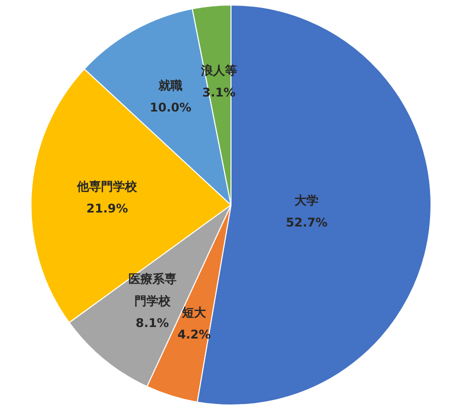  I want to click on slice-label: 他専門学校, so click(107, 187).